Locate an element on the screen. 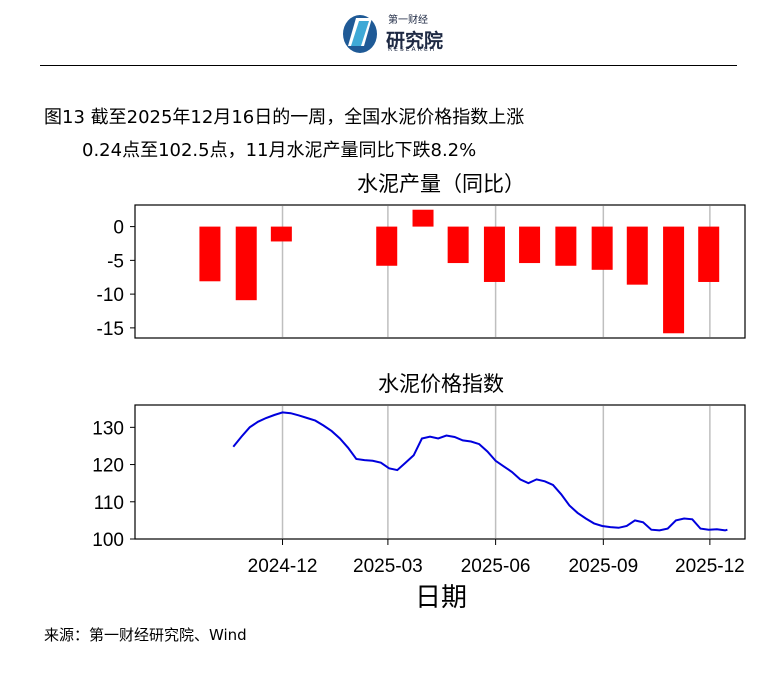 This screenshot has height=687, width=781. line-panel-title: 水泥价格指数 is located at coordinates (441, 384).